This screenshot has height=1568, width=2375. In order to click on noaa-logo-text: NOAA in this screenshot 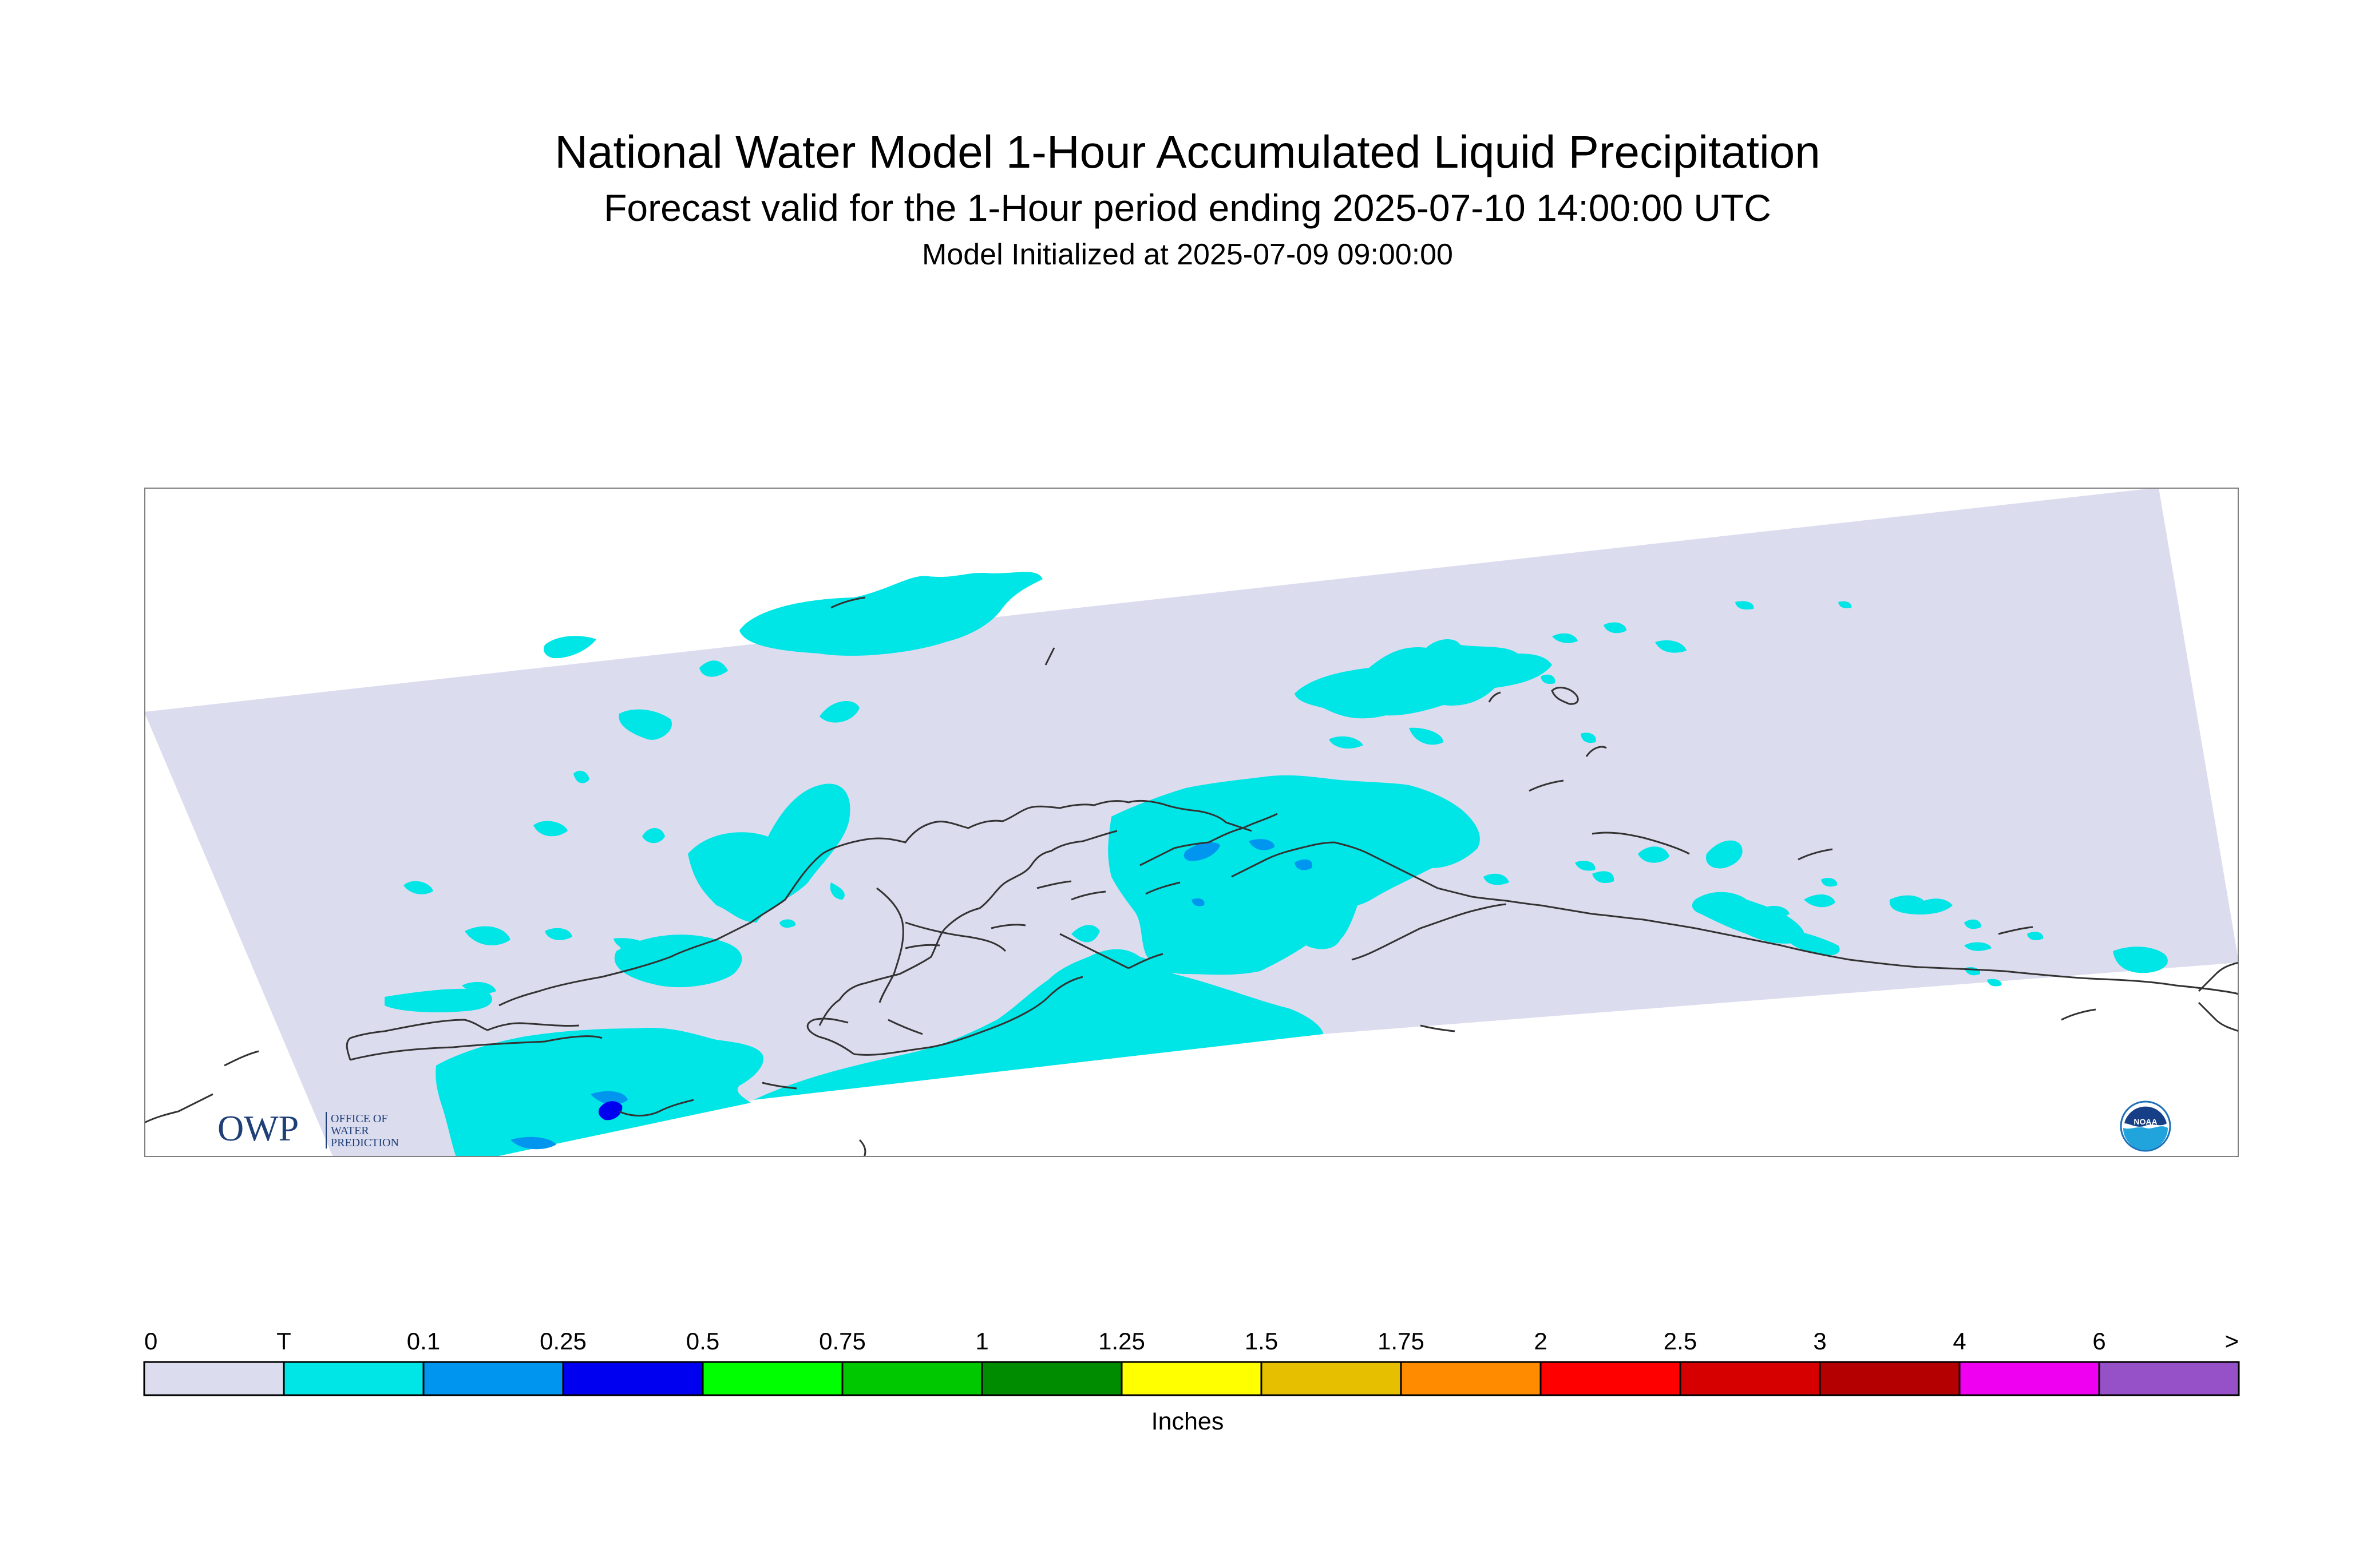, I will do `click(2145, 1121)`.